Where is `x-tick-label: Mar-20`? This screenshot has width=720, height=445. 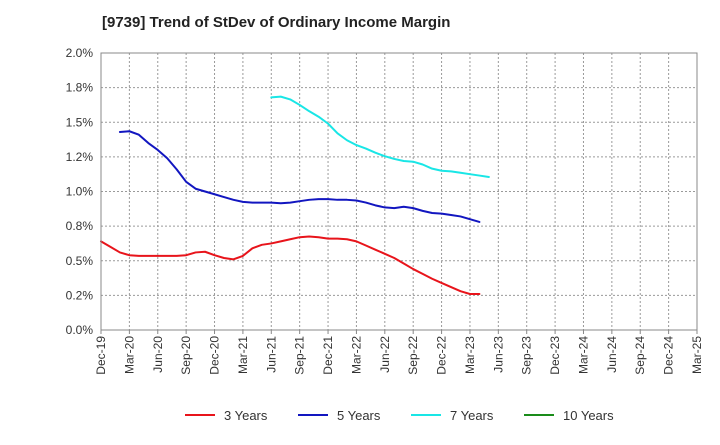
x-tick-label: Mar-20 is located at coordinates (129, 355).